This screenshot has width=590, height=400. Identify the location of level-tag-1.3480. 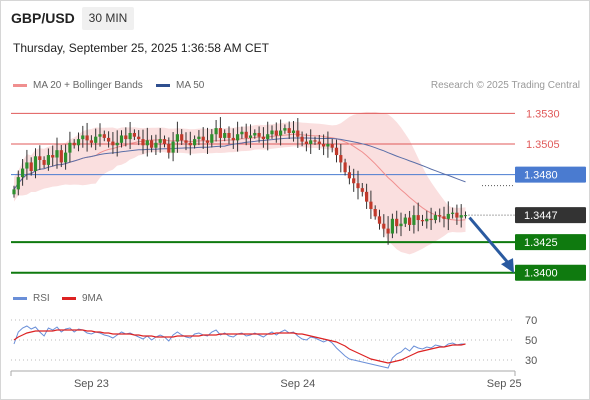
(550, 174).